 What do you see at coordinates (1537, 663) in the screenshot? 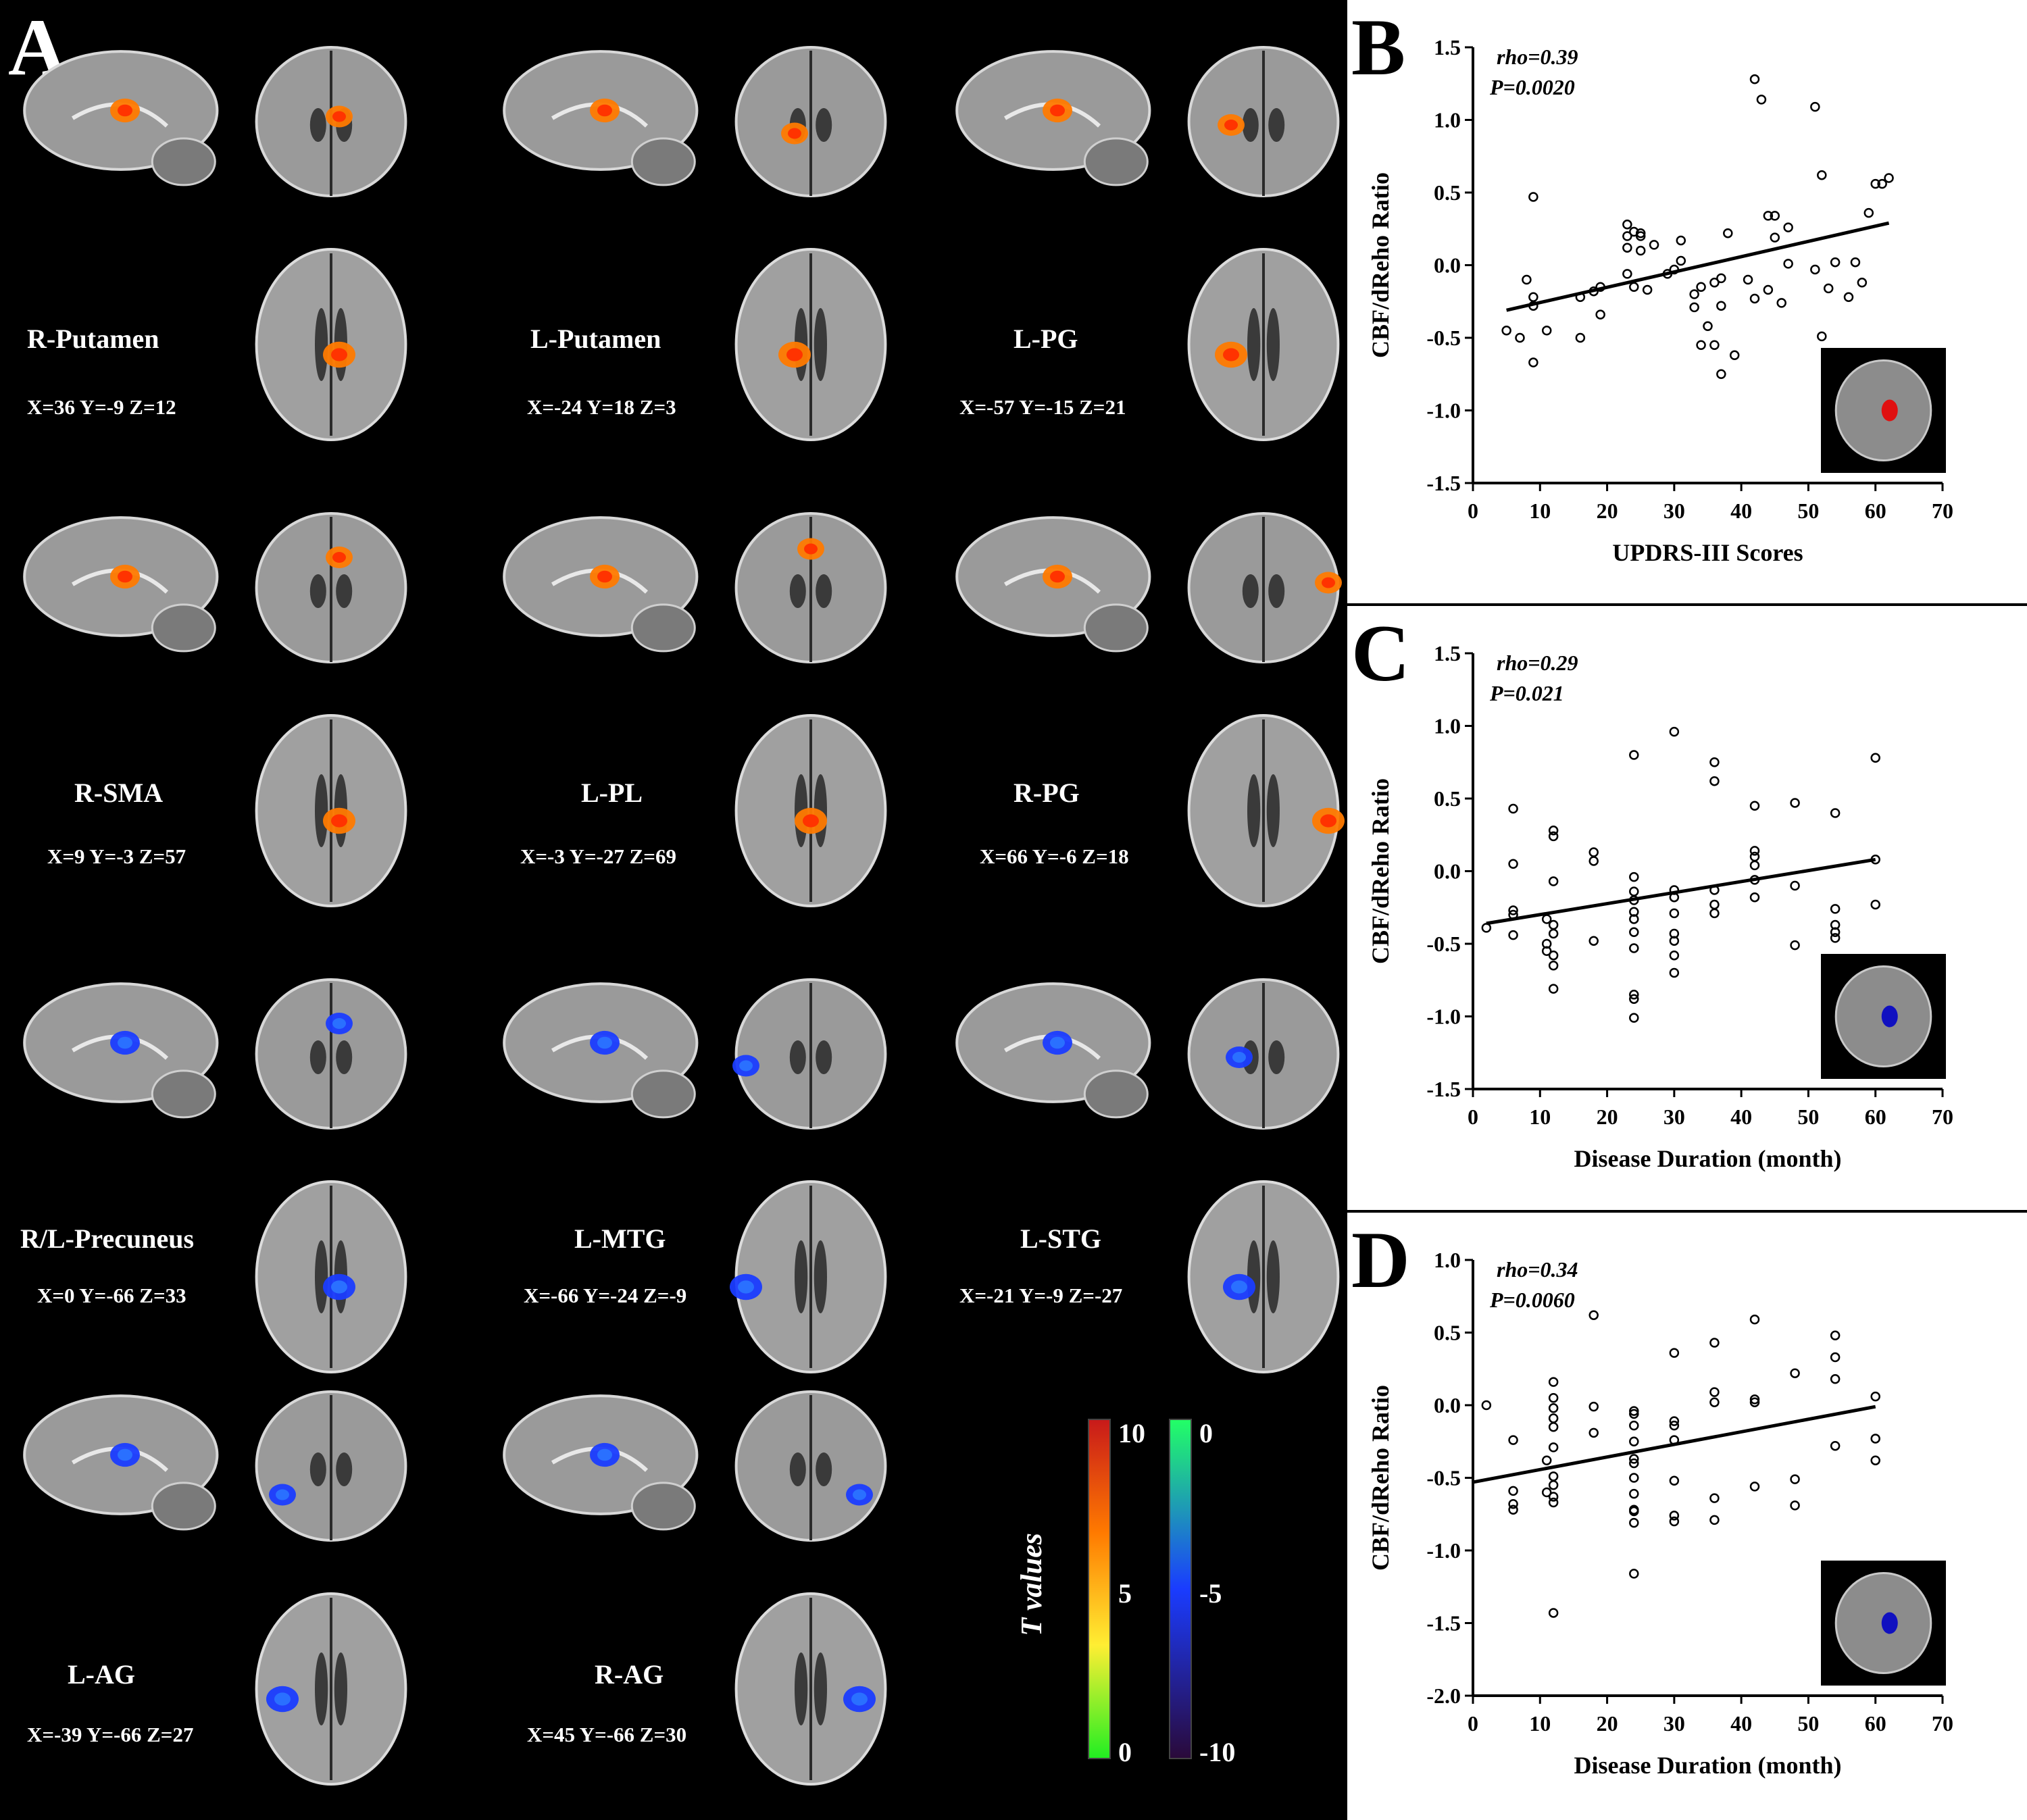
I see `rho-value: rho=0.29` at bounding box center [1537, 663].